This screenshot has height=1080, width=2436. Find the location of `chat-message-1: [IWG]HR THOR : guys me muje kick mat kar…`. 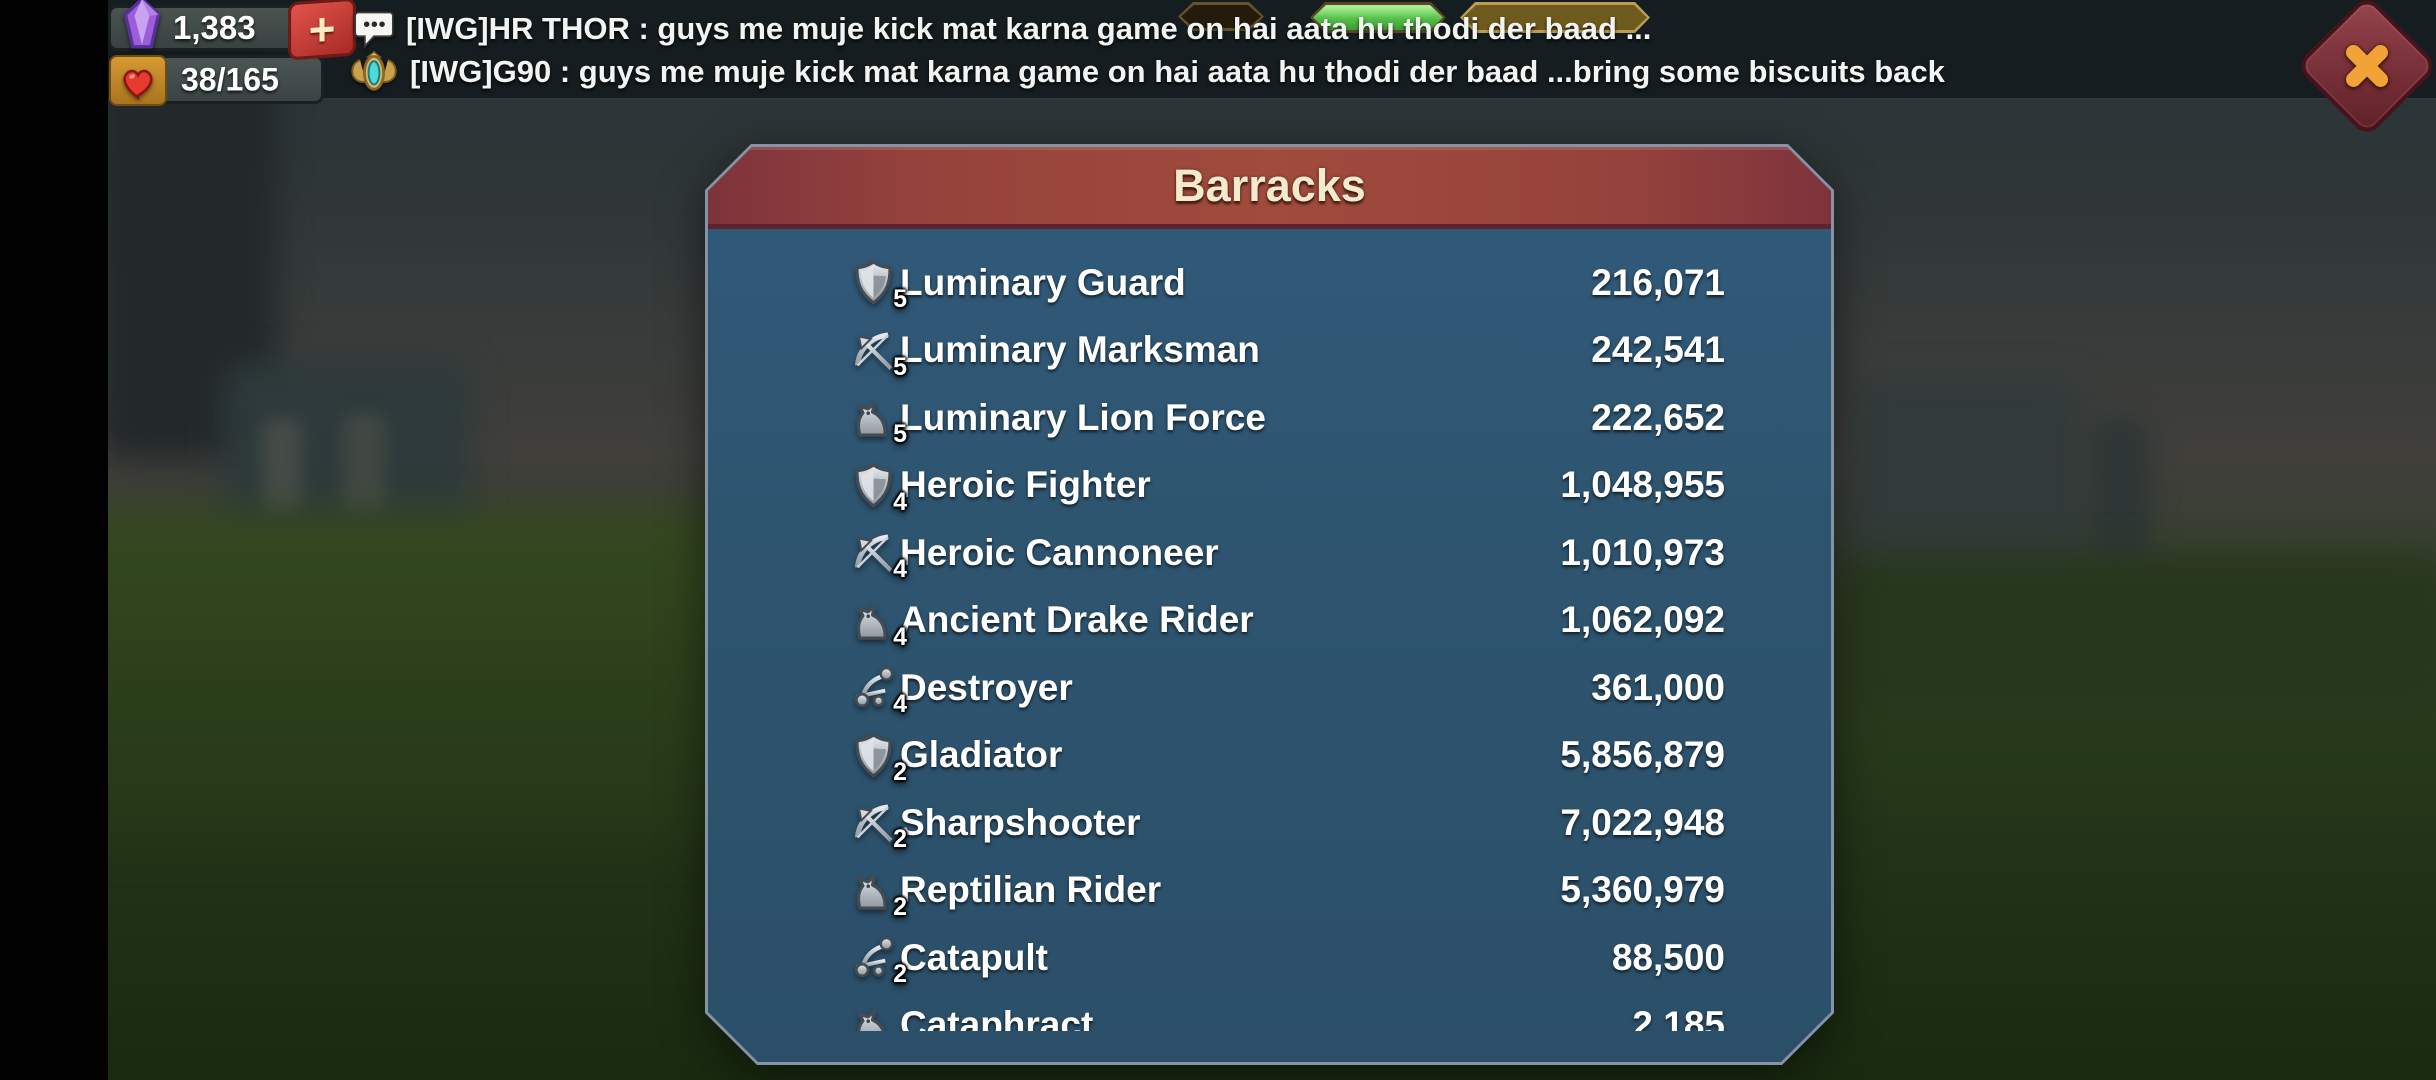

chat-message-1: [IWG]HR THOR : guys me muje kick mat kar… is located at coordinates (1001, 29).